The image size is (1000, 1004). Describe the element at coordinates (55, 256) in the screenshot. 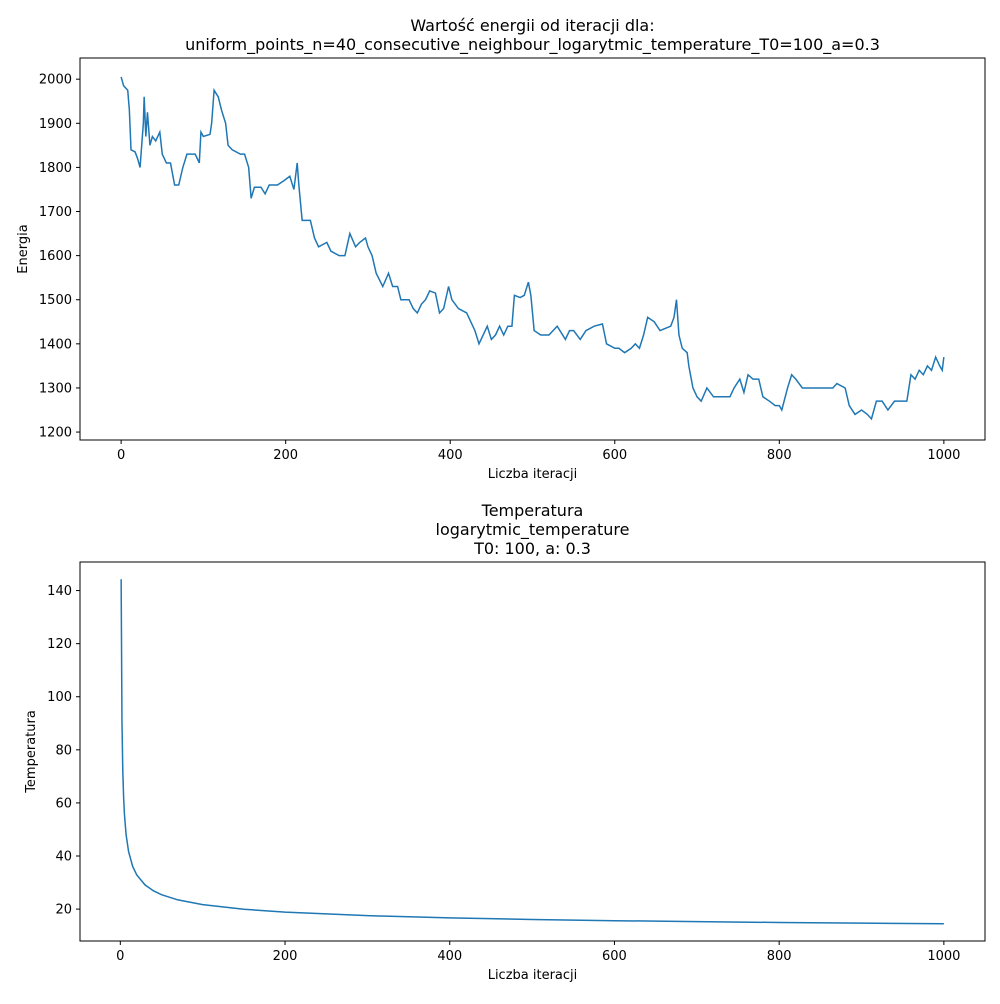

I see `y-tick-label: 1600` at that location.